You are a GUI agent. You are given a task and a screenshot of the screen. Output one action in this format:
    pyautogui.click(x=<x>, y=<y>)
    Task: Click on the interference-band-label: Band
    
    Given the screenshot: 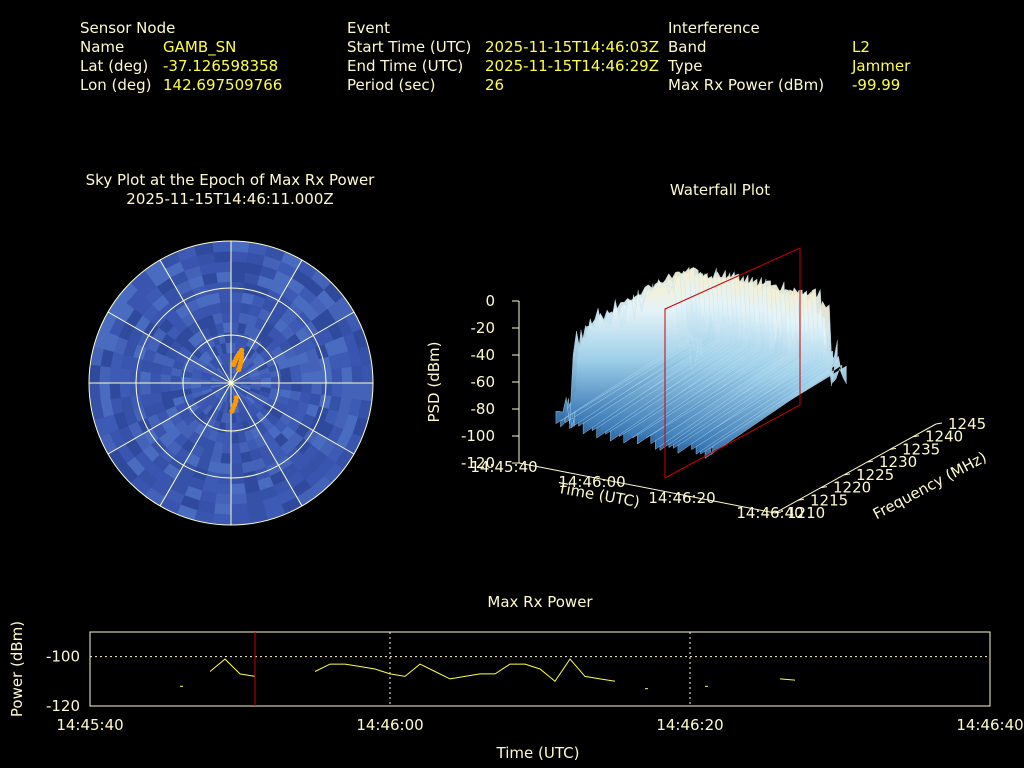 What is the action you would take?
    pyautogui.click(x=687, y=47)
    